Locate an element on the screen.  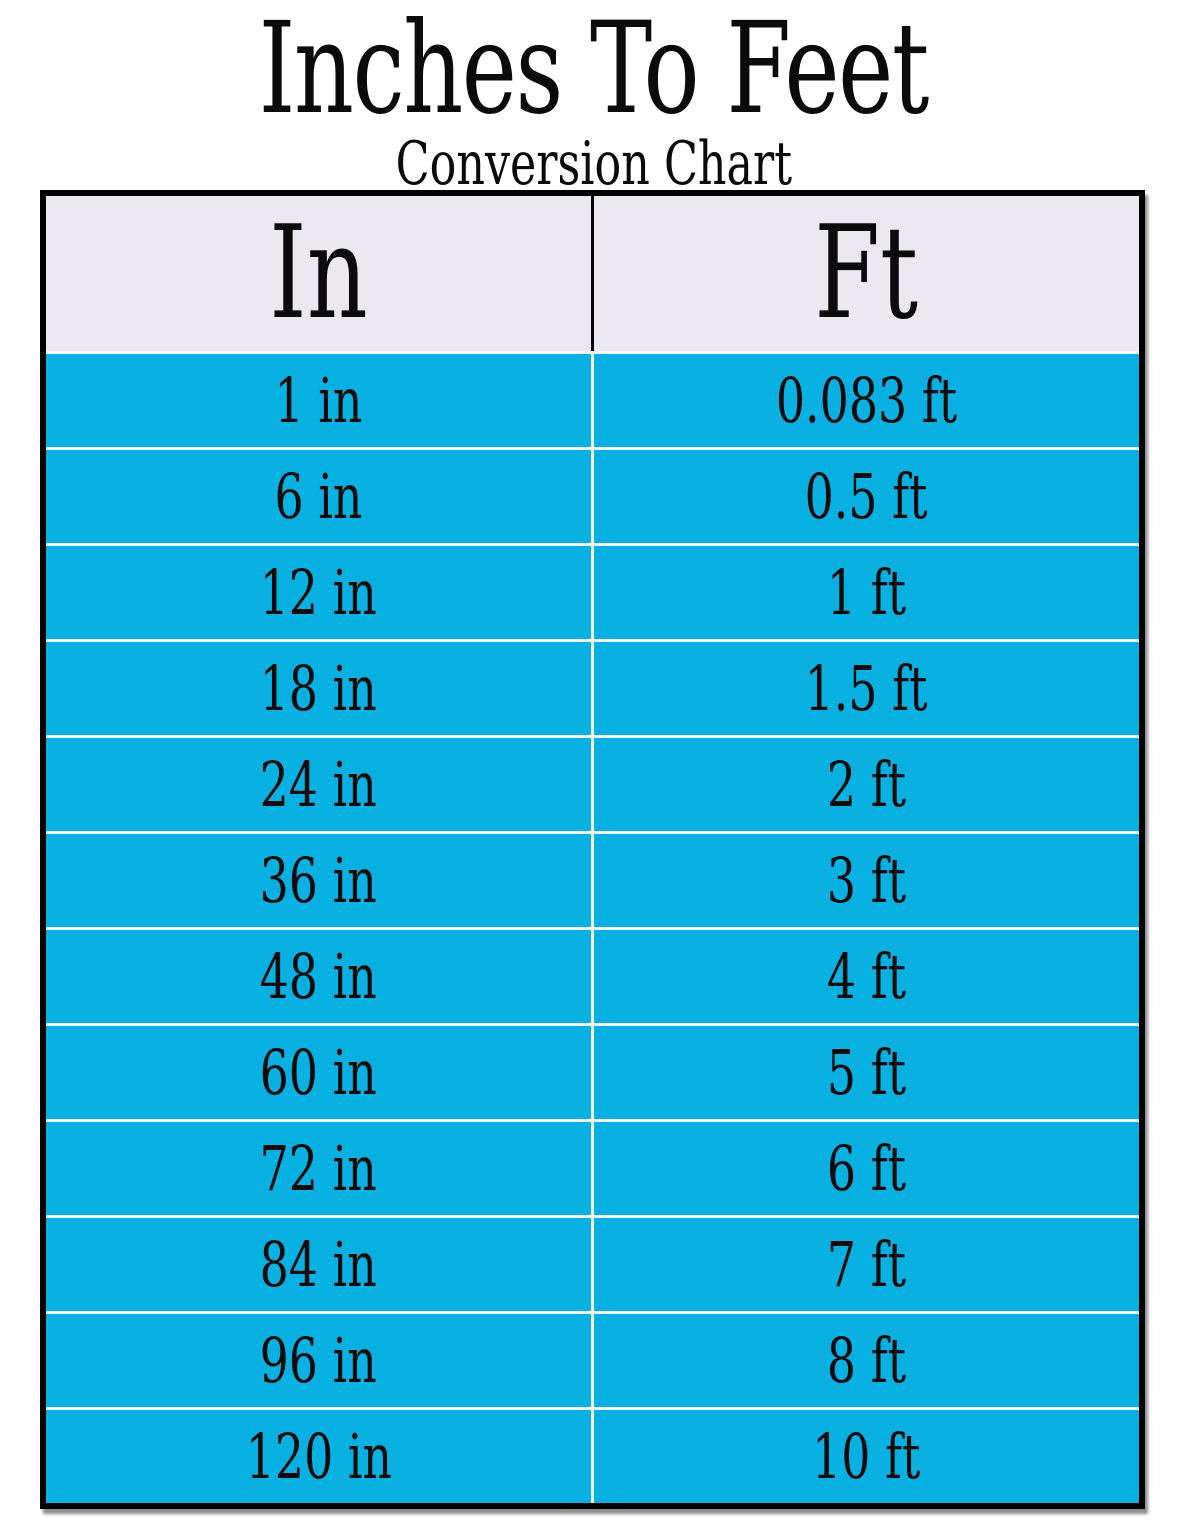
cell-inches: 24 in is located at coordinates (318, 784).